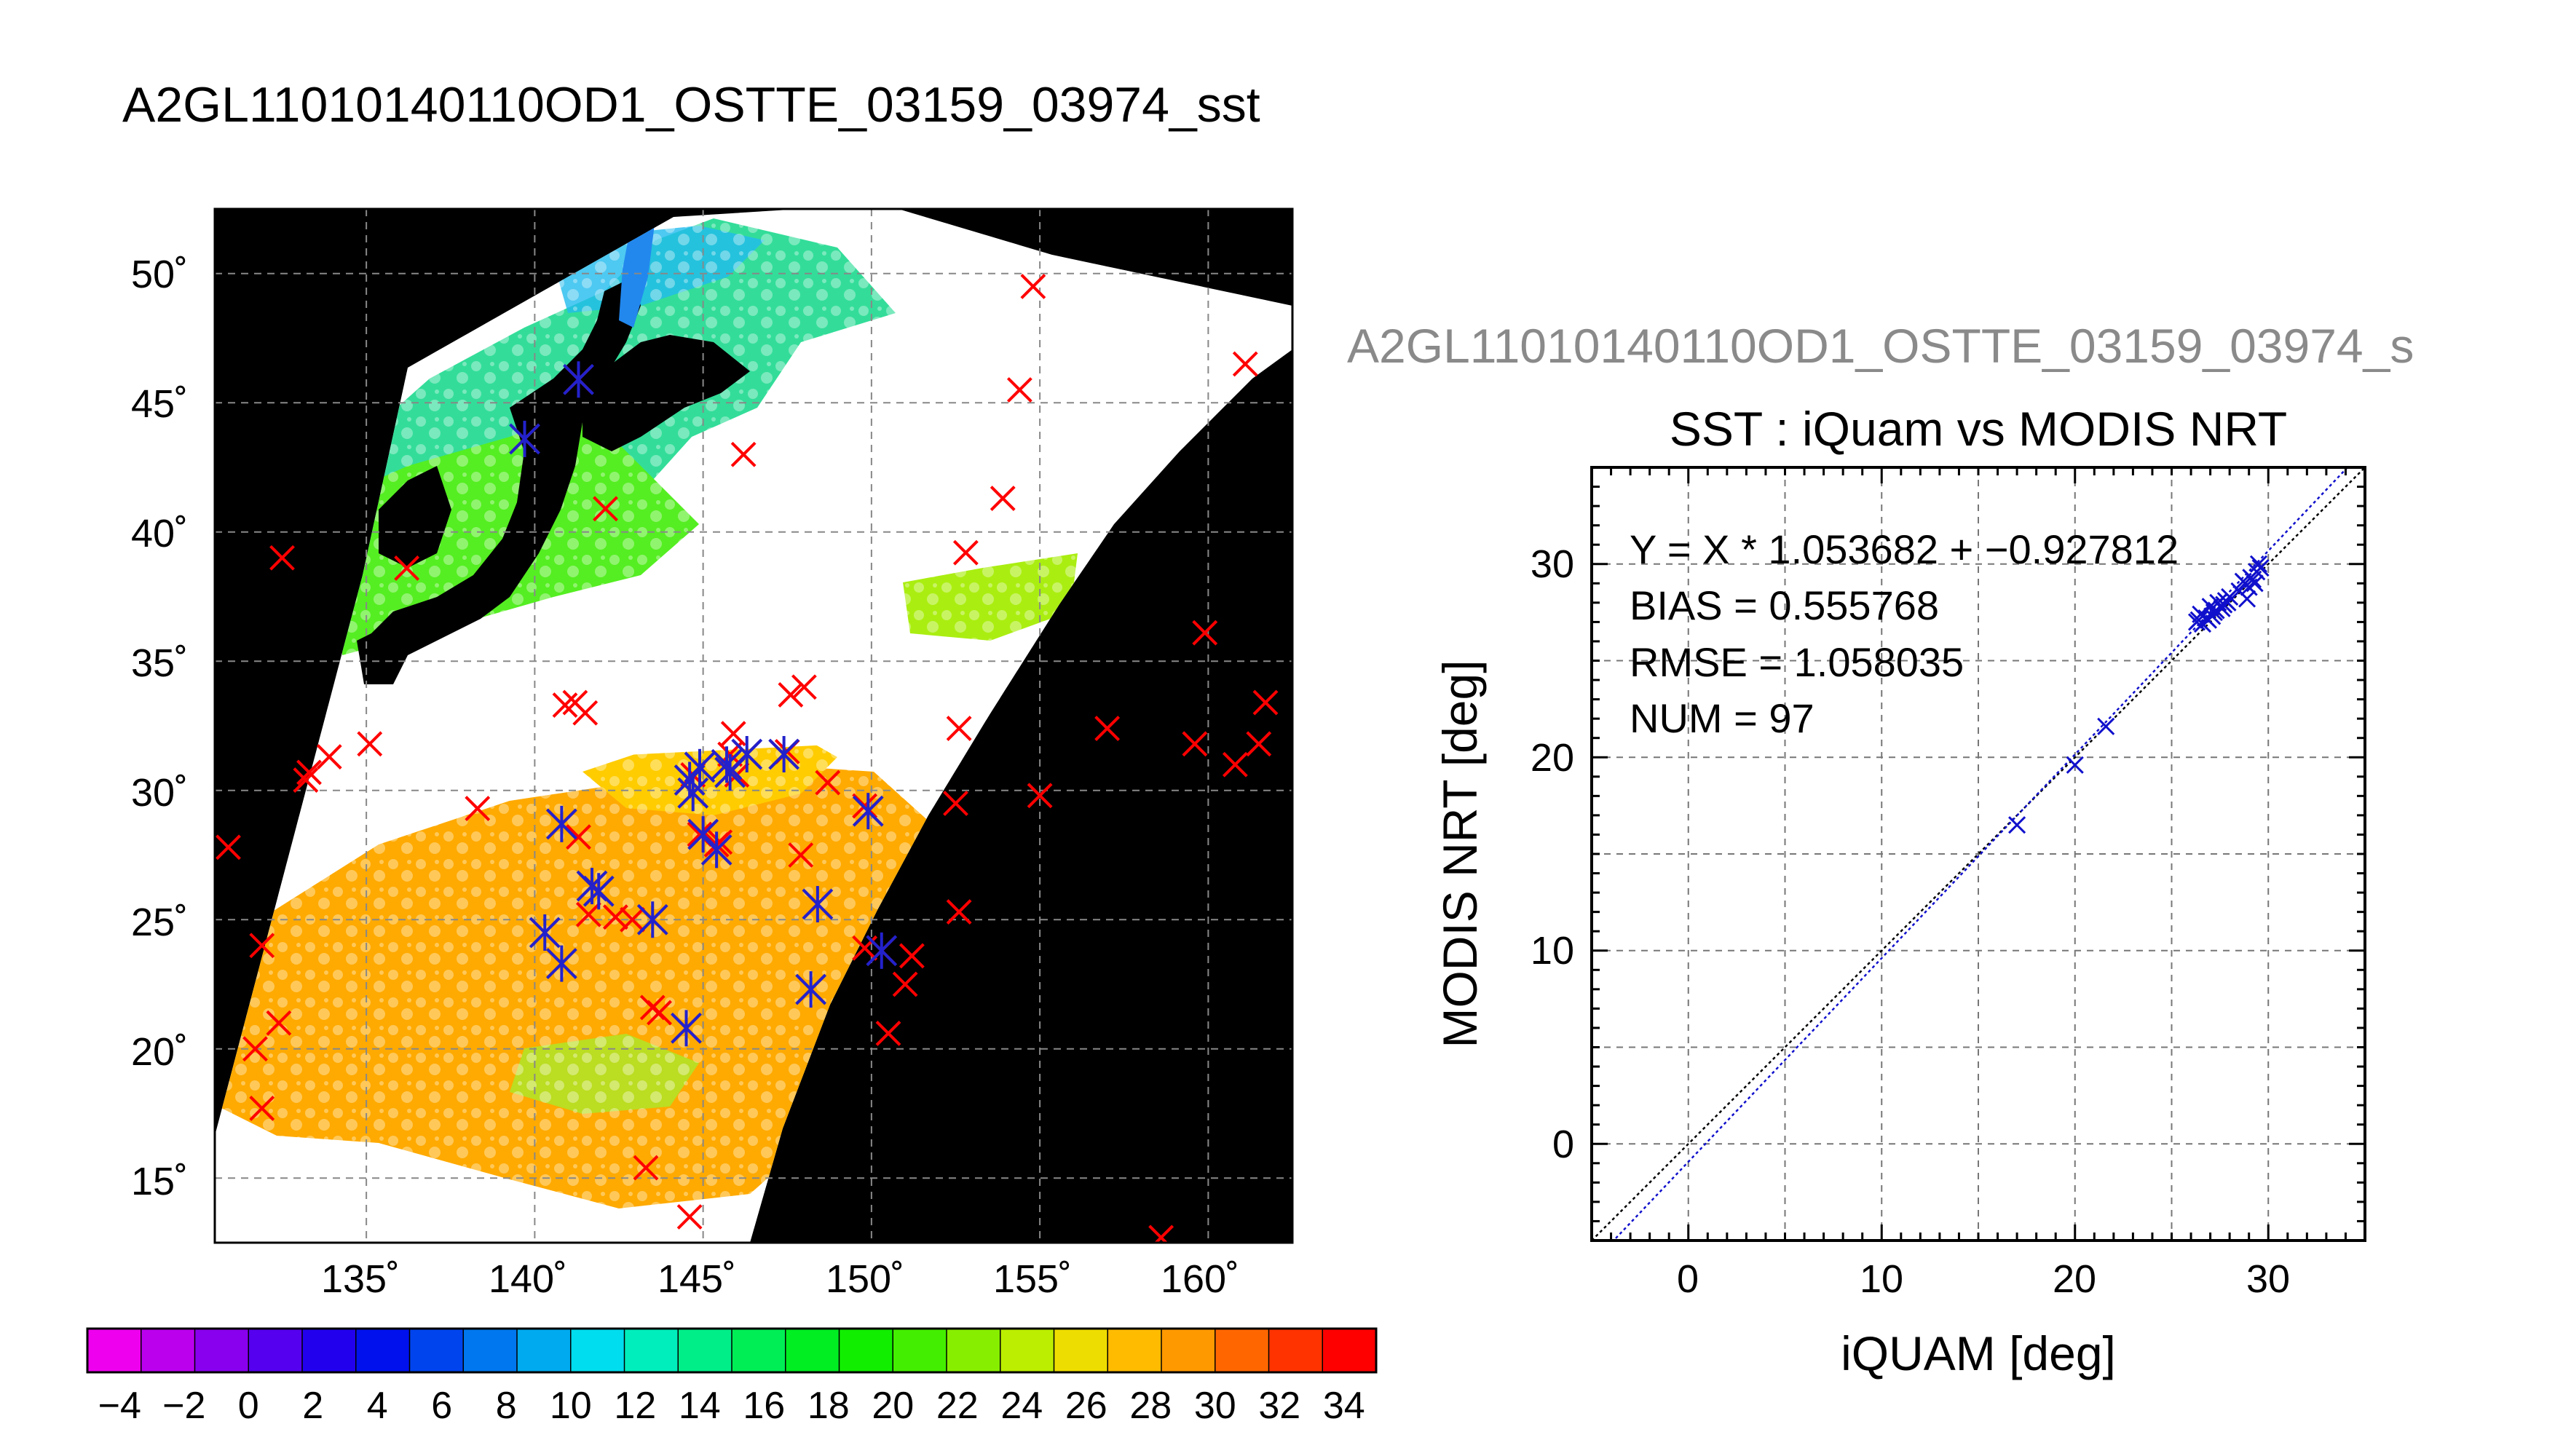  What do you see at coordinates (1021, 1406) in the screenshot?
I see `colorbar-tick-label: 24` at bounding box center [1021, 1406].